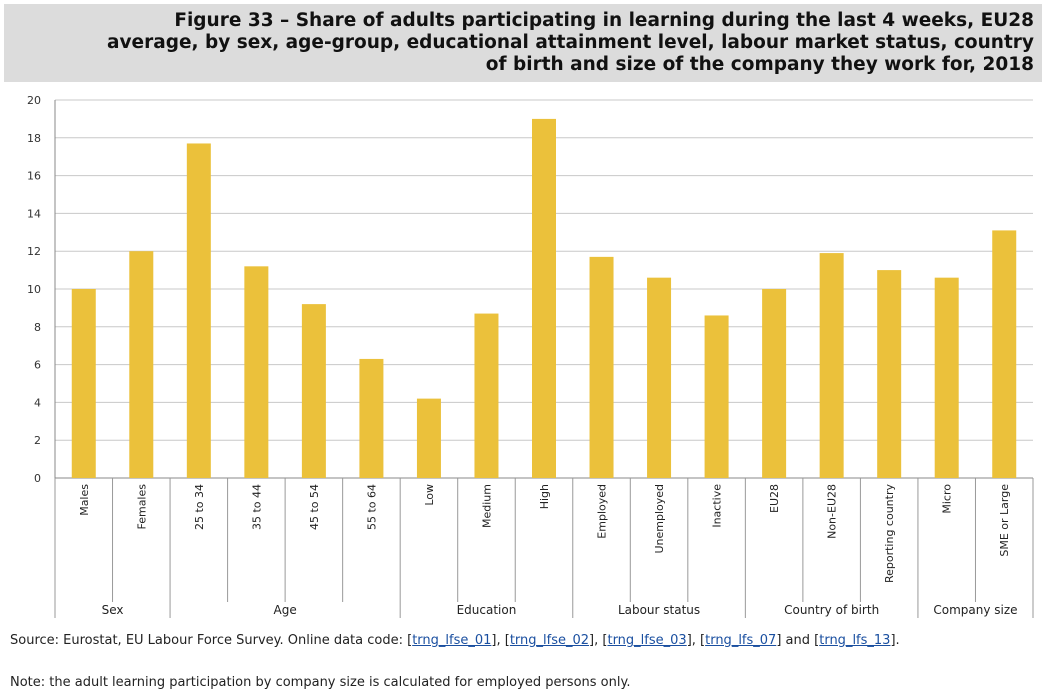 The width and height of the screenshot is (1046, 693). Describe the element at coordinates (487, 610) in the screenshot. I see `group-label: Education` at that location.